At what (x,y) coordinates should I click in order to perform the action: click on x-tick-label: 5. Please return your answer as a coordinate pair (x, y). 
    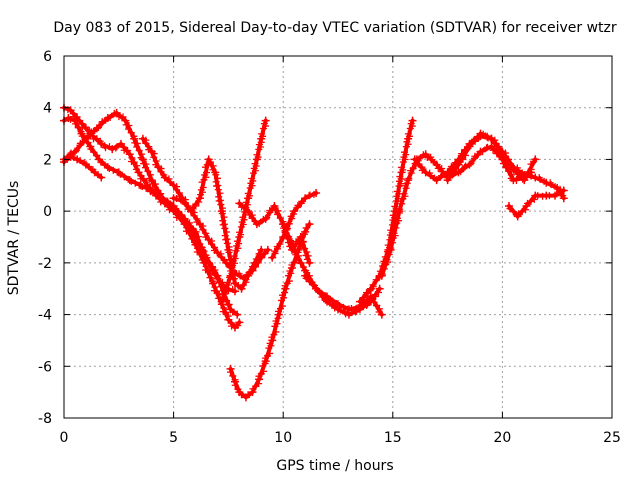
    Looking at the image, I should click on (173, 438).